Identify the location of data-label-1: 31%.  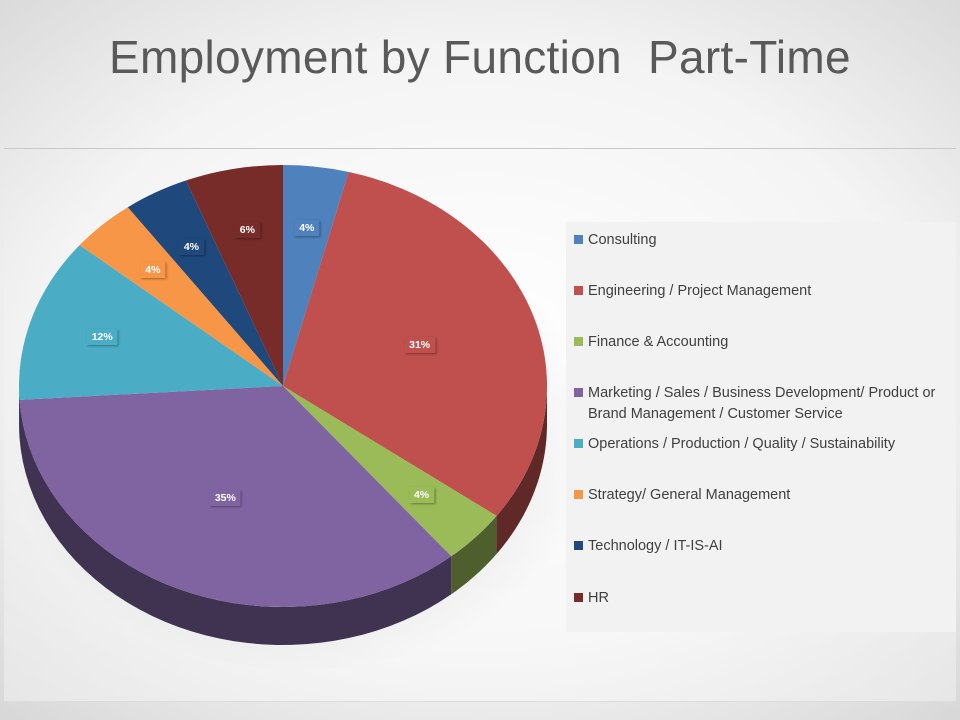
(420, 344).